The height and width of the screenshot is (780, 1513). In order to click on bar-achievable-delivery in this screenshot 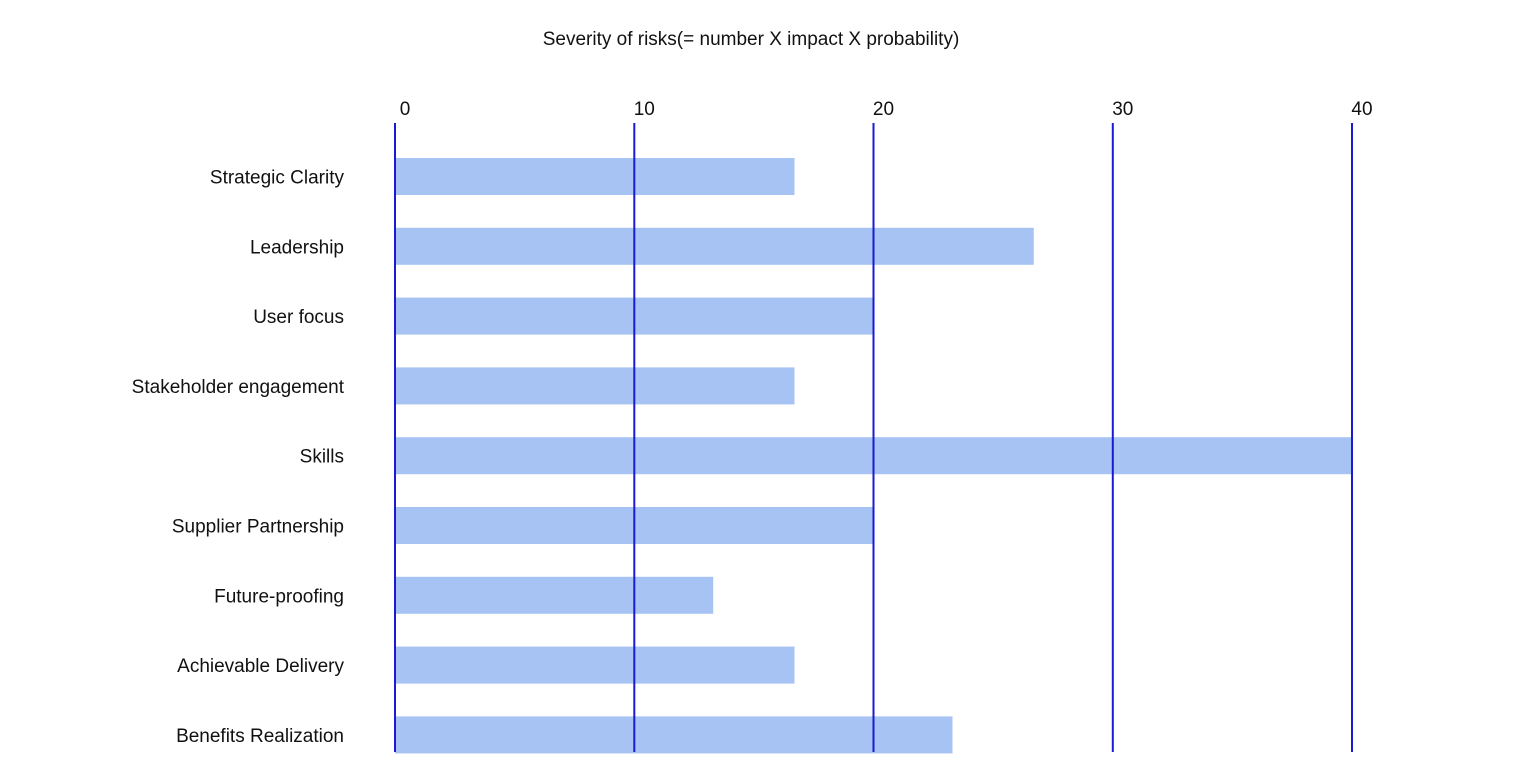, I will do `click(595, 665)`.